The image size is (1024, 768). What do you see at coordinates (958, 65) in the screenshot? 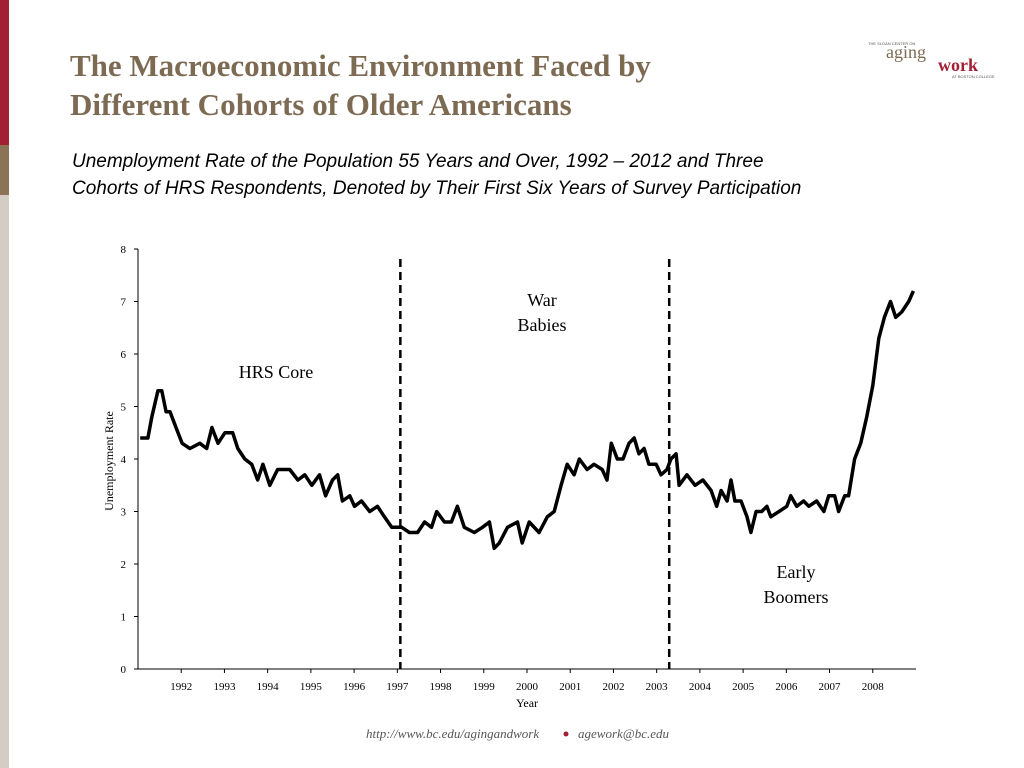
I see `logo-text: work` at bounding box center [958, 65].